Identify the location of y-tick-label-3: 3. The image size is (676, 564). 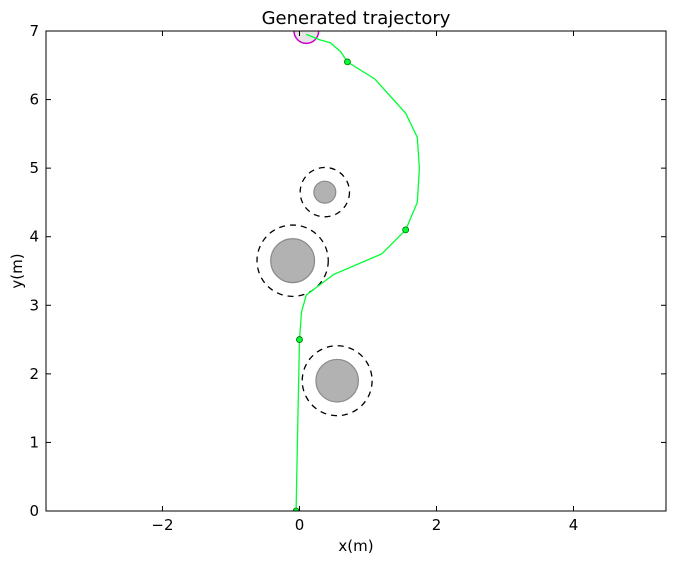
(34, 305).